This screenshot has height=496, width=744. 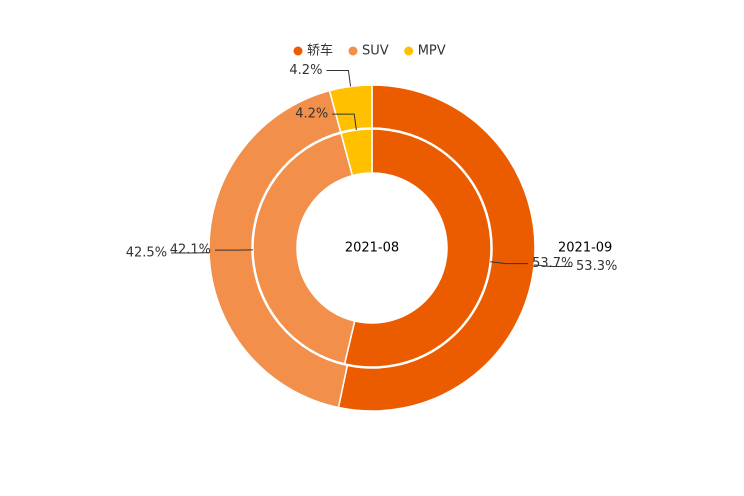 What do you see at coordinates (585, 248) in the screenshot?
I see `series-name: 2021-09` at bounding box center [585, 248].